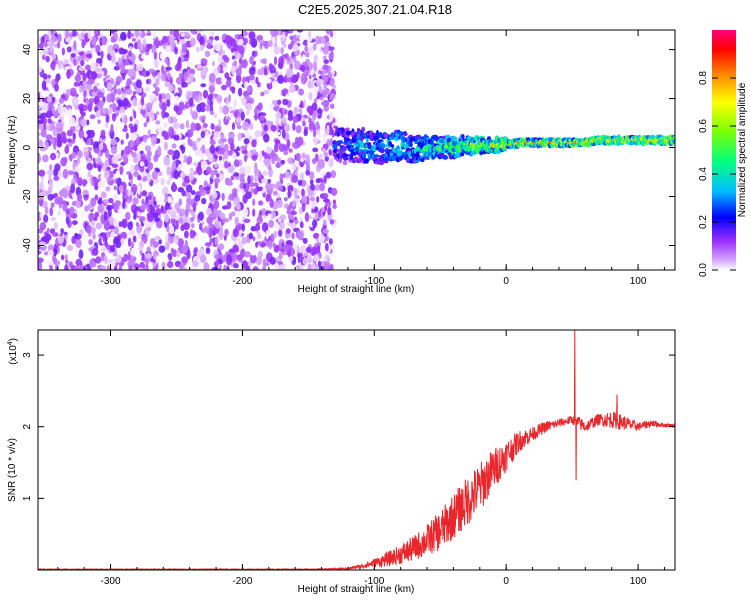  I want to click on x-tick-label: -100, so click(374, 581).